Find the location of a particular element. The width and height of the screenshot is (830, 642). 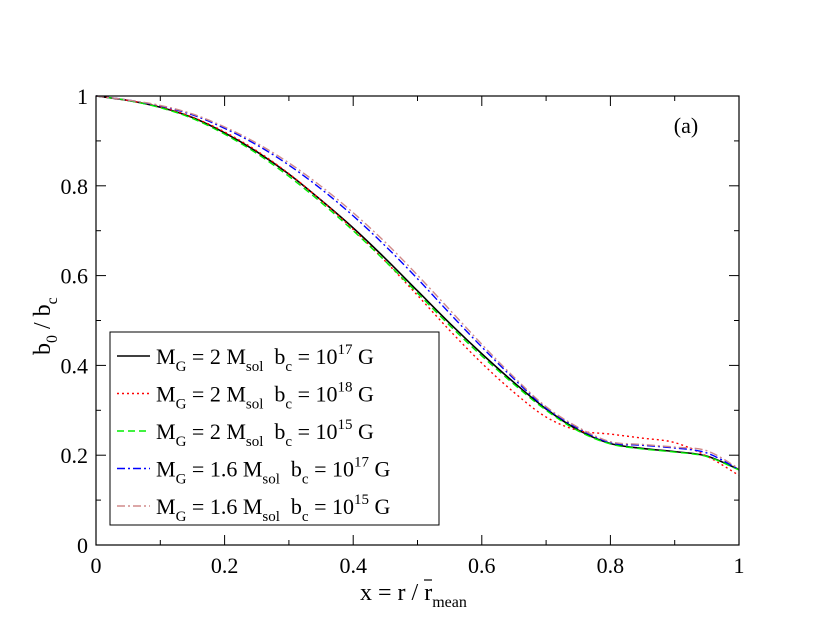

y-tick-label: 0 is located at coordinates (82, 545).